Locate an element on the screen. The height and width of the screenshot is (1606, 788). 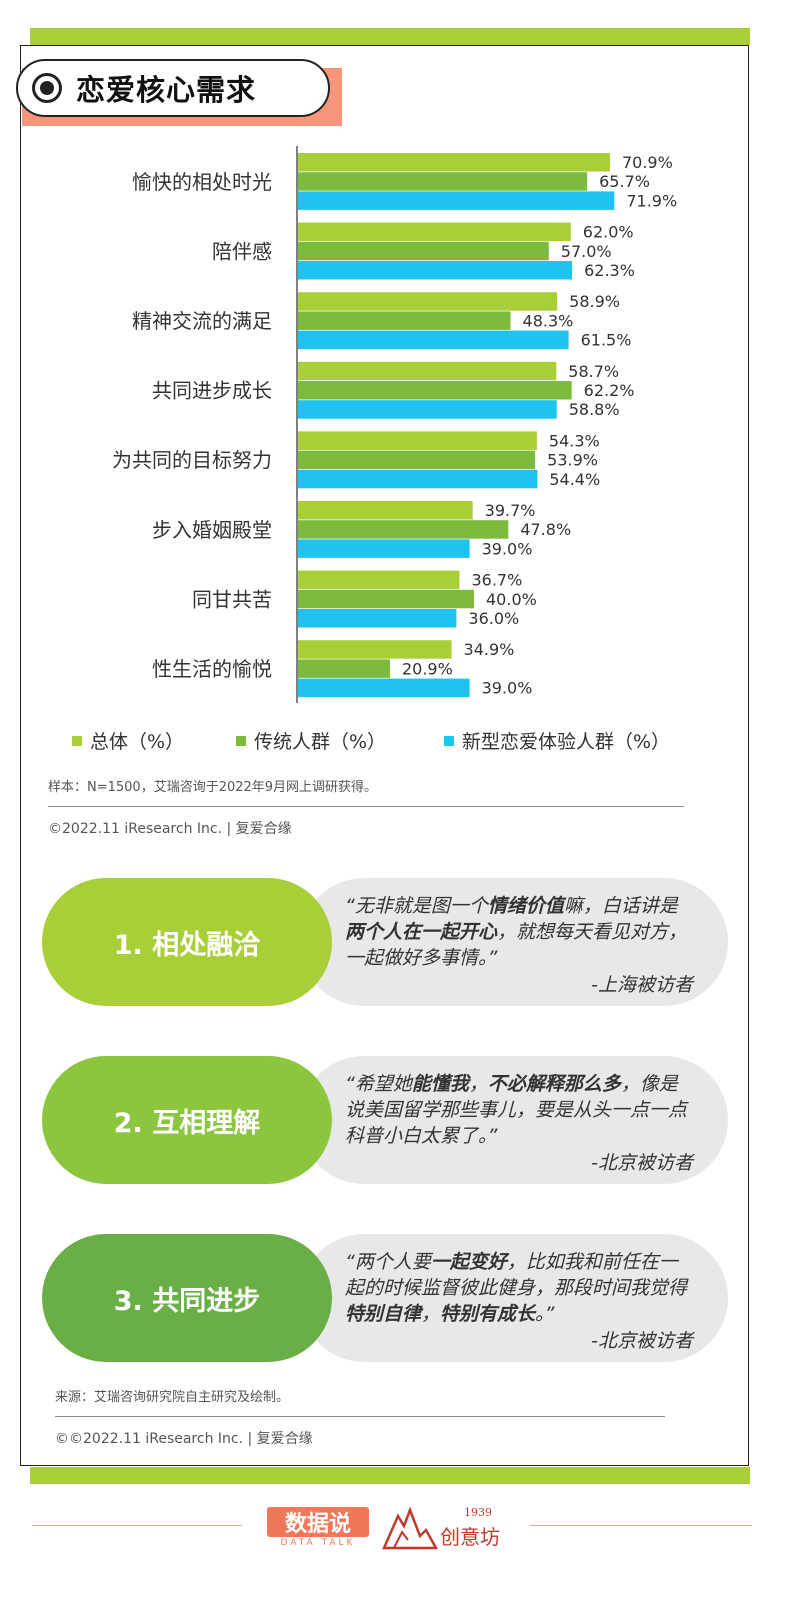
quote-label-3: 3. 共同进步 is located at coordinates (187, 1298).